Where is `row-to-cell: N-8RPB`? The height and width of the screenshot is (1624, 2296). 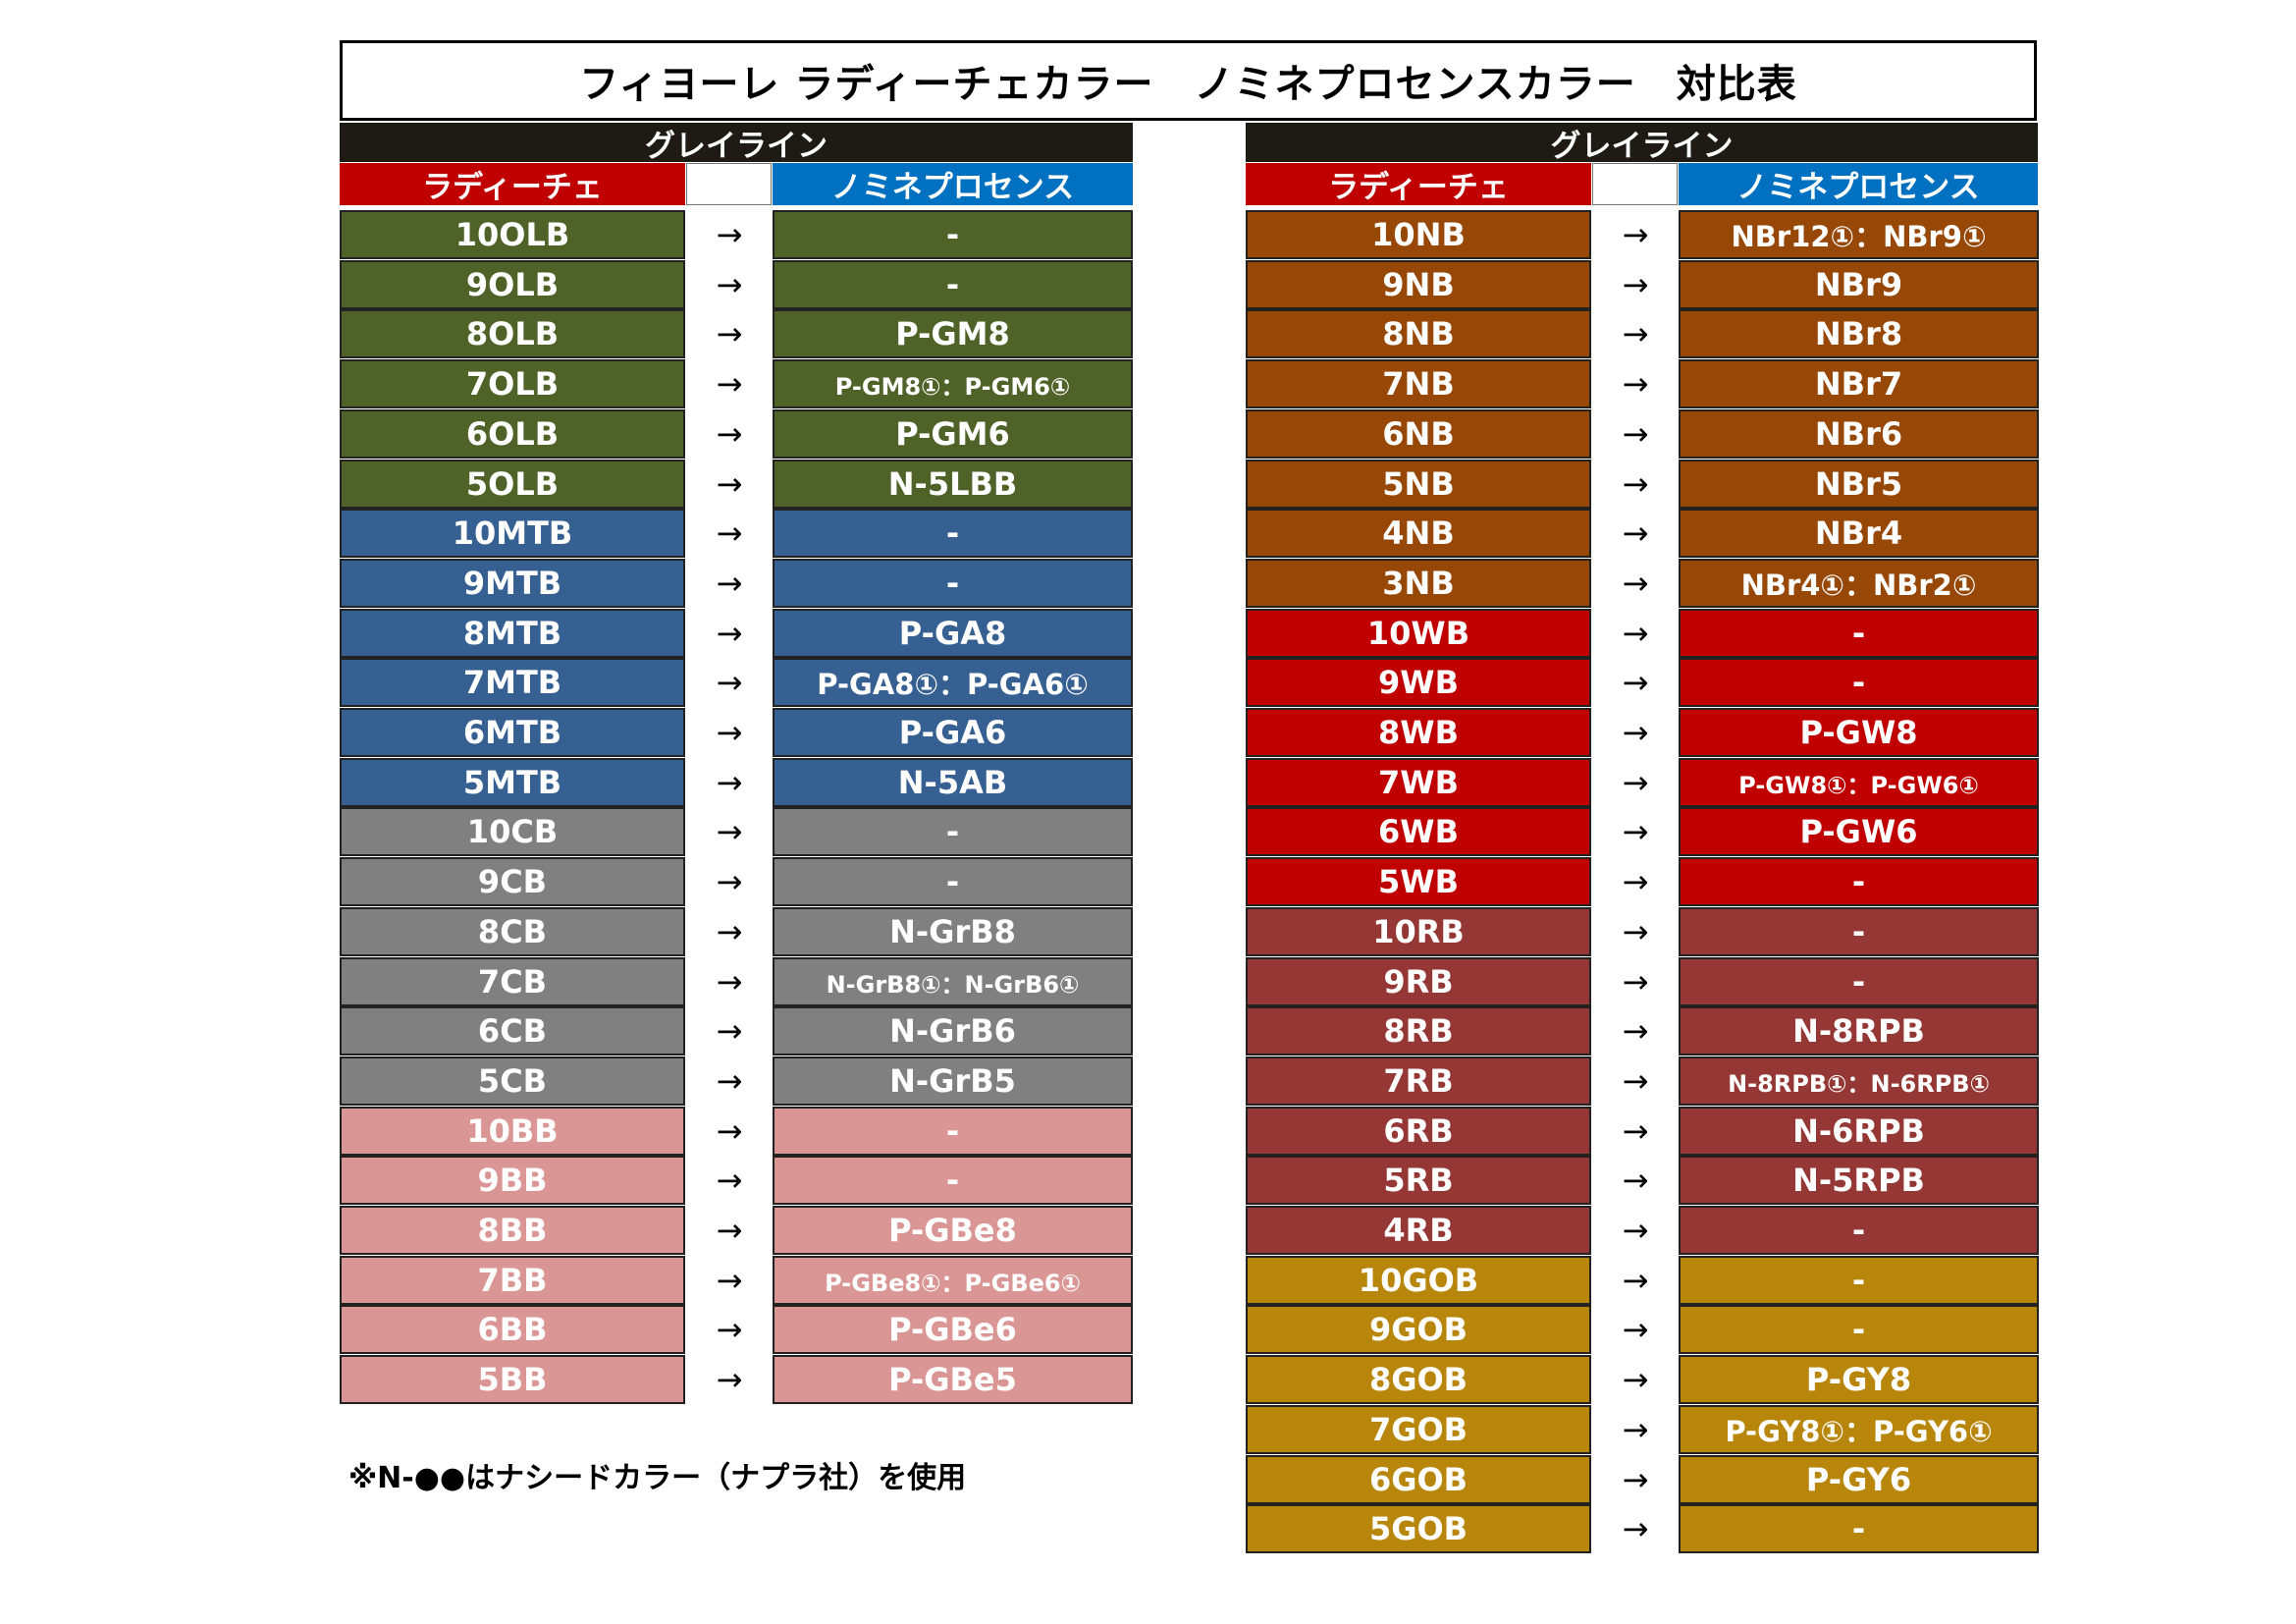 row-to-cell: N-8RPB is located at coordinates (1859, 1031).